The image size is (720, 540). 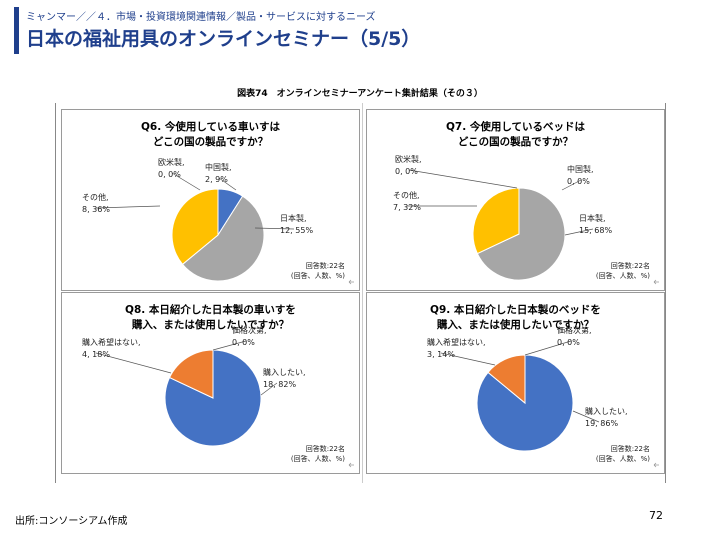 What do you see at coordinates (128, 207) in the screenshot?
I see `leader-line-other` at bounding box center [128, 207].